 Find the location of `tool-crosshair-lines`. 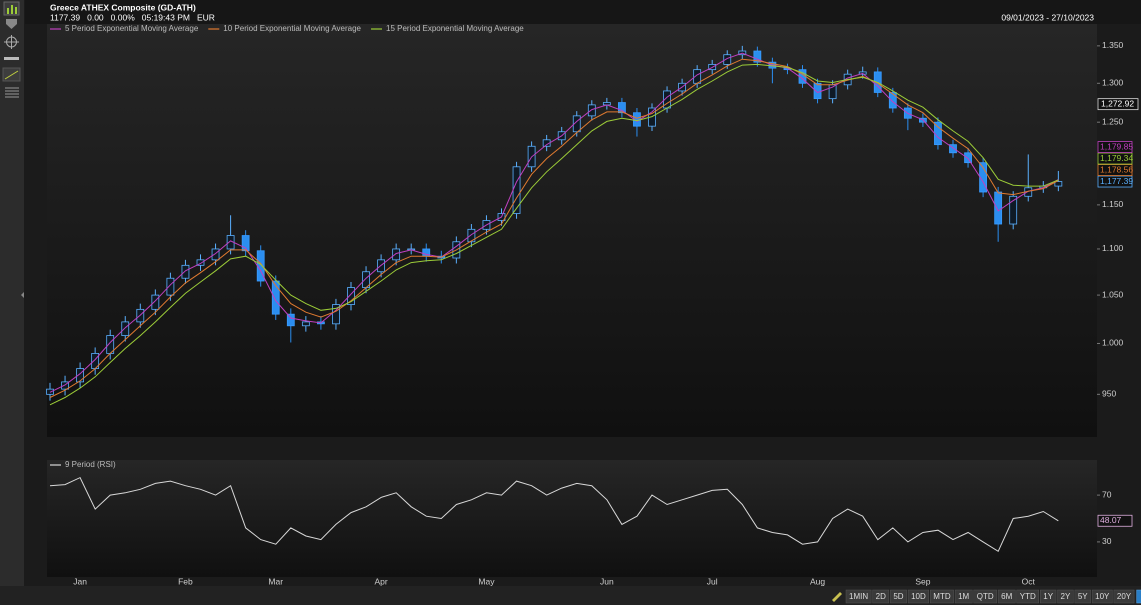

tool-crosshair-lines is located at coordinates (11, 42).